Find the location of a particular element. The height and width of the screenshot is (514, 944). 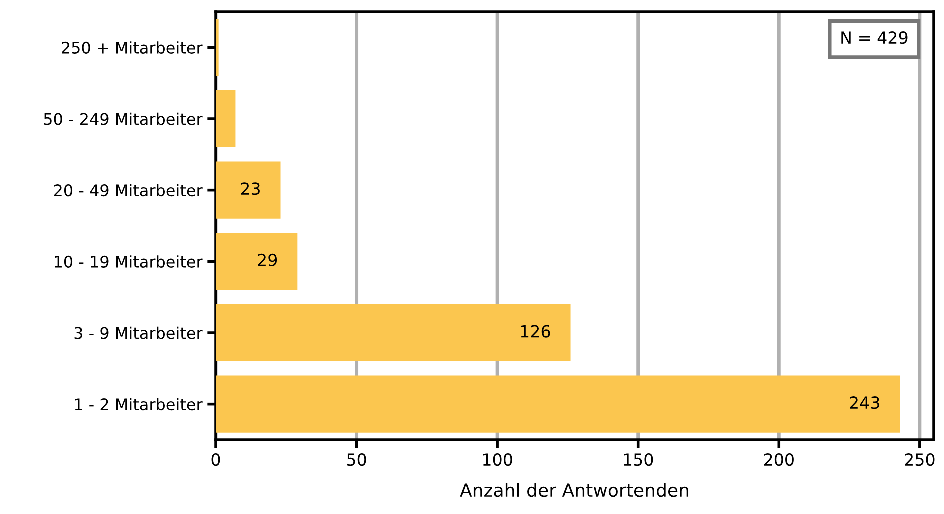

y-tick-label: 50 - 249 Mitarbeiter is located at coordinates (123, 119).